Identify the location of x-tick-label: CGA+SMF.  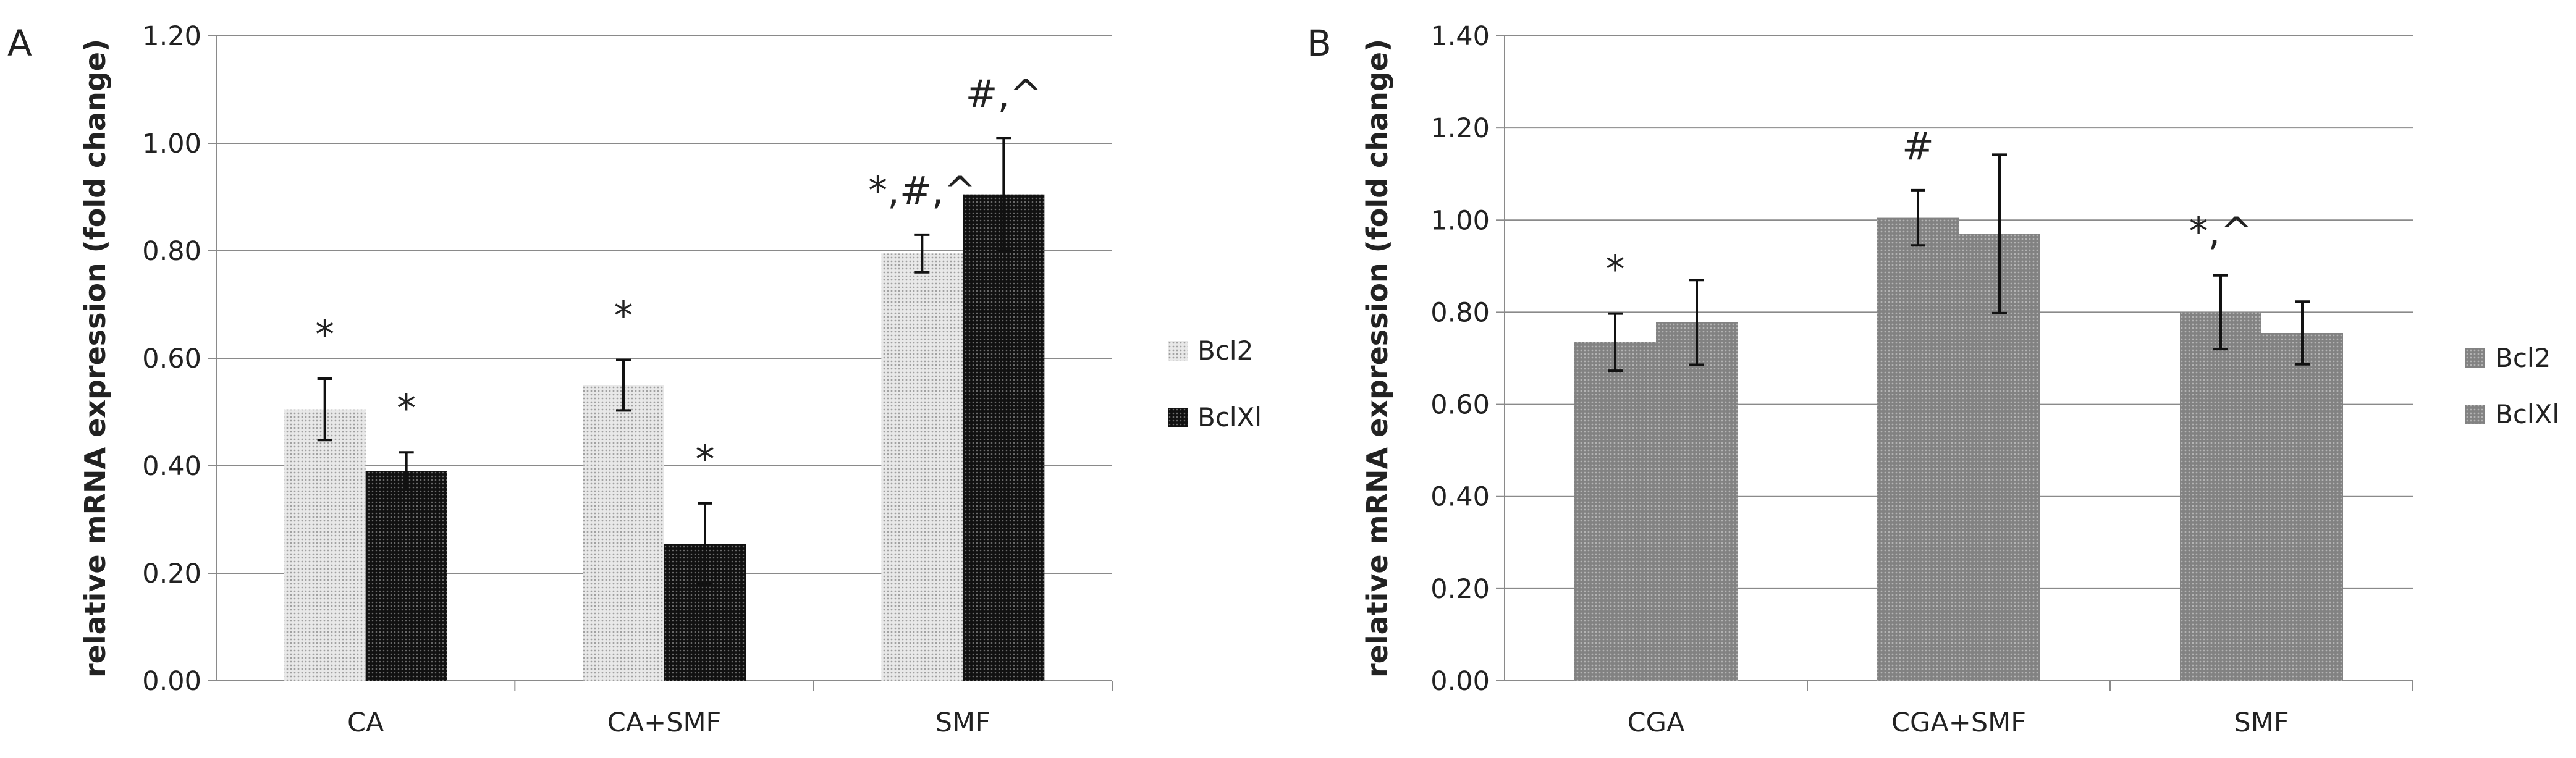
(1958, 722).